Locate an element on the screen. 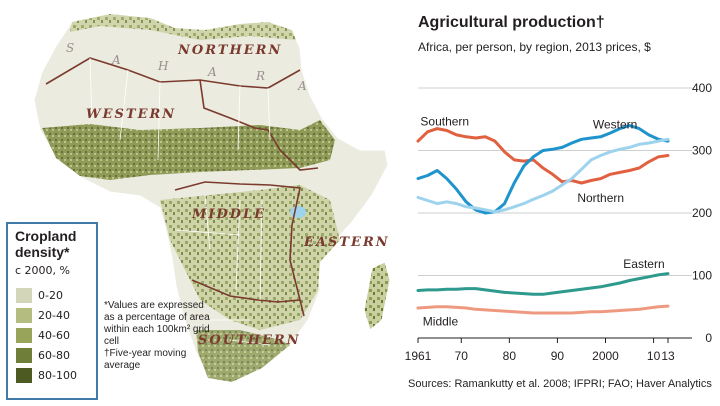 The height and width of the screenshot is (406, 720). x-tick-label: 70 is located at coordinates (462, 356).